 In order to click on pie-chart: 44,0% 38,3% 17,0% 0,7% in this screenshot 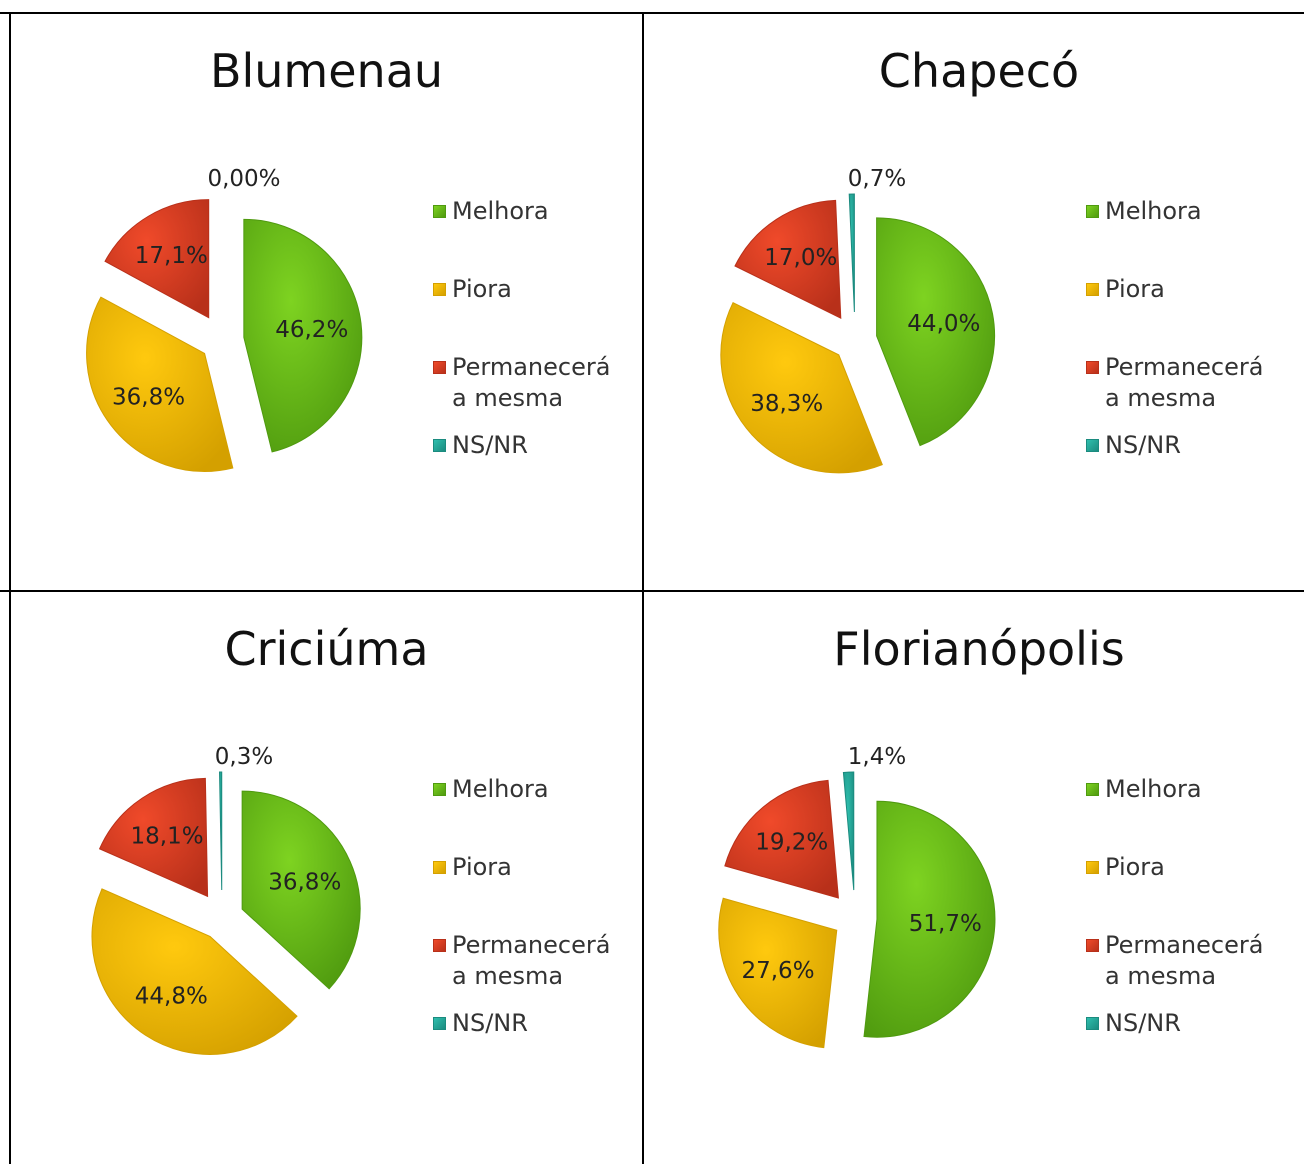, I will do `click(858, 320)`.